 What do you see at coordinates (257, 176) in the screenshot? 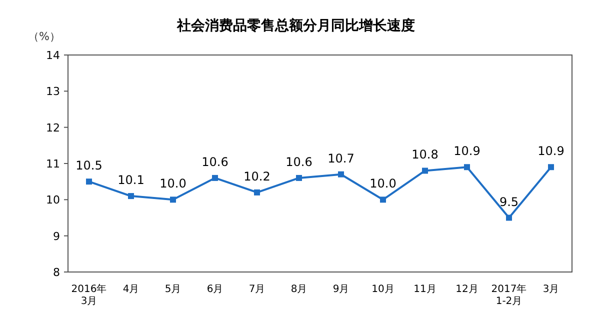
I see `data-label: 10.2` at bounding box center [257, 176].